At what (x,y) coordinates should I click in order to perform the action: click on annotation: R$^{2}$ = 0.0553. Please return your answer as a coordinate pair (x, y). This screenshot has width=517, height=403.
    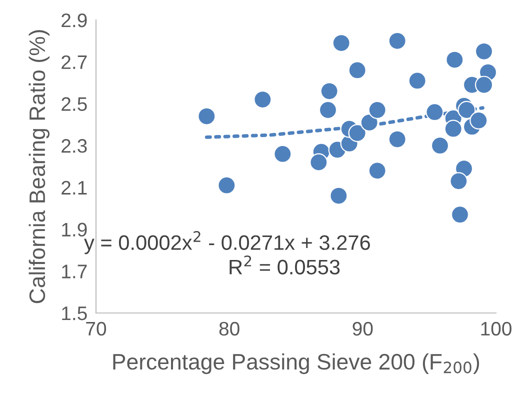
    Looking at the image, I should click on (285, 264).